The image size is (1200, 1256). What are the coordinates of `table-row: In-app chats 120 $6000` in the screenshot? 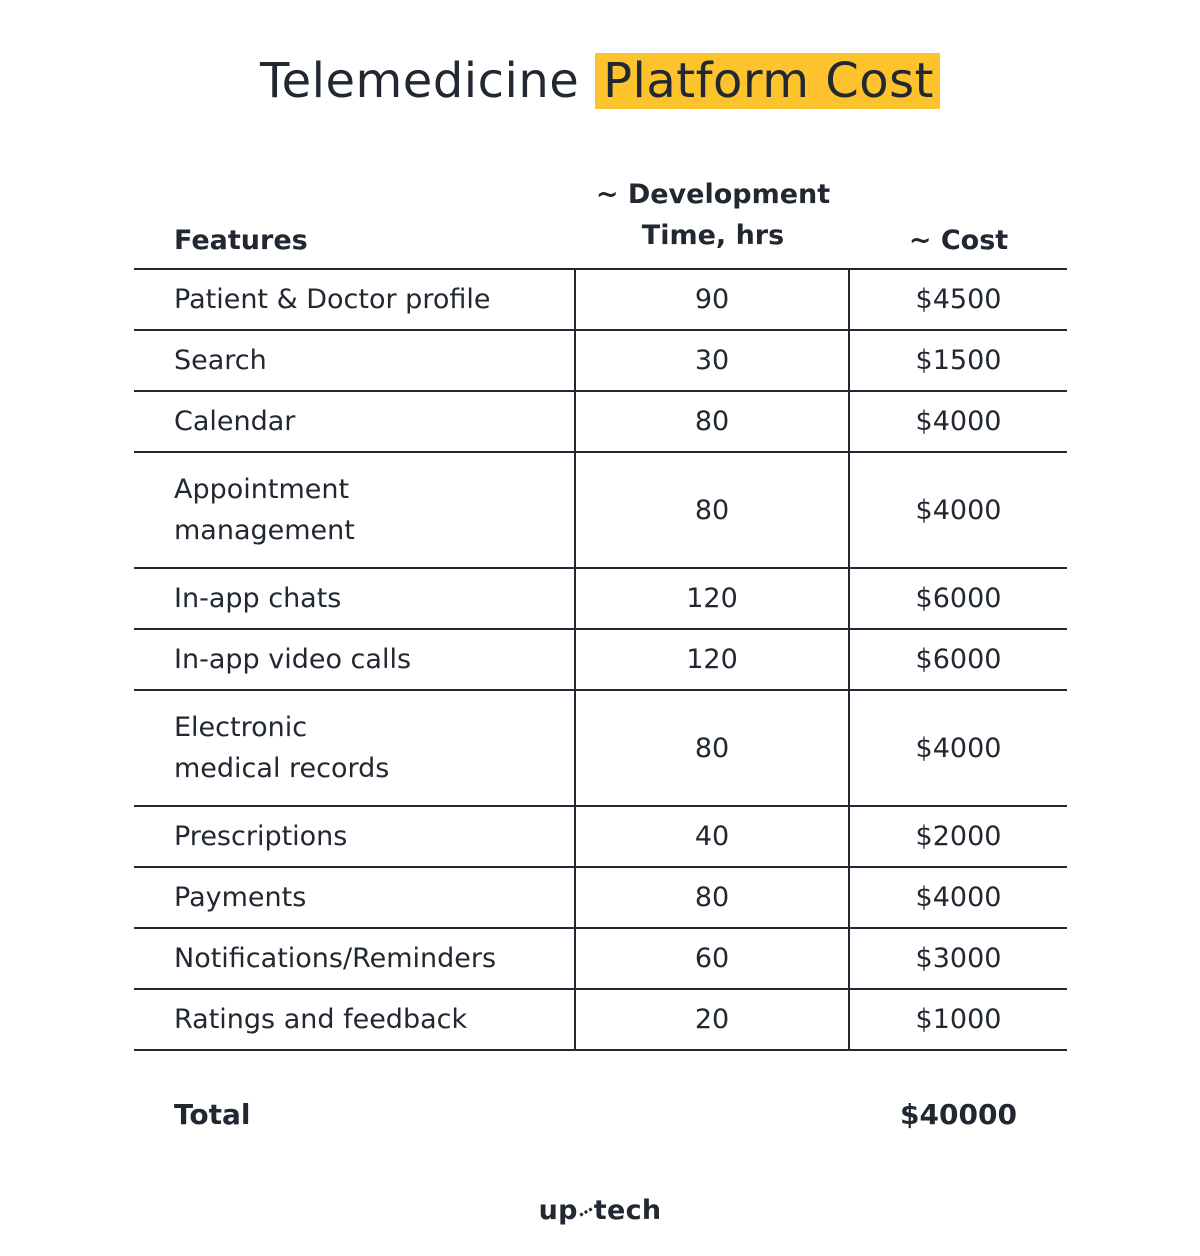 It's located at (600, 599).